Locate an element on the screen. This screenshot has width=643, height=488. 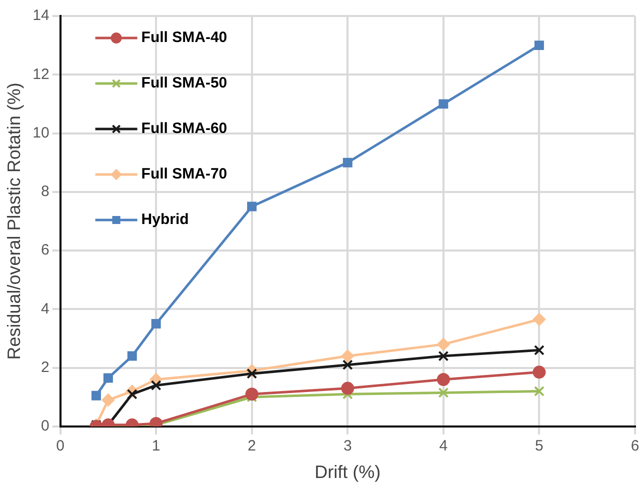
legend-label: Hybrid is located at coordinates (165, 219).